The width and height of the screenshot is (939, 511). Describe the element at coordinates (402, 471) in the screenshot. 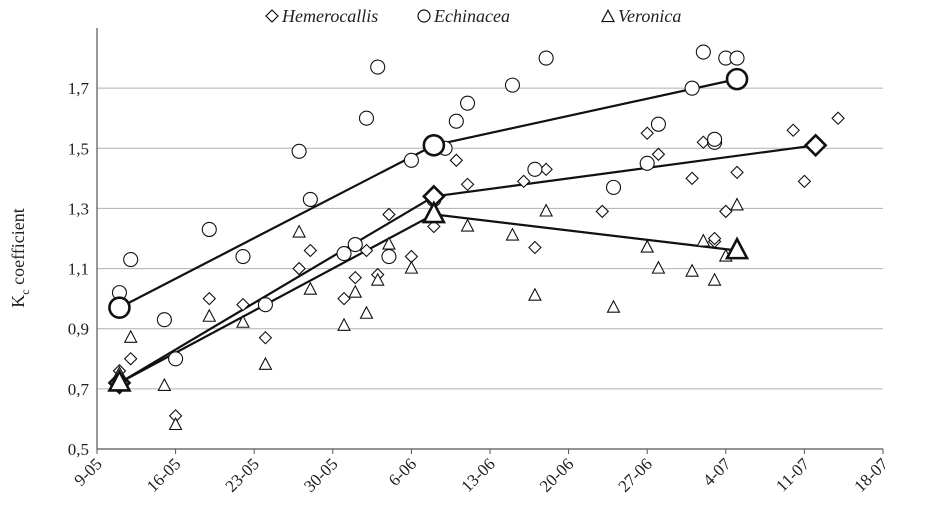

I see `x-tick-label: 6-06` at that location.